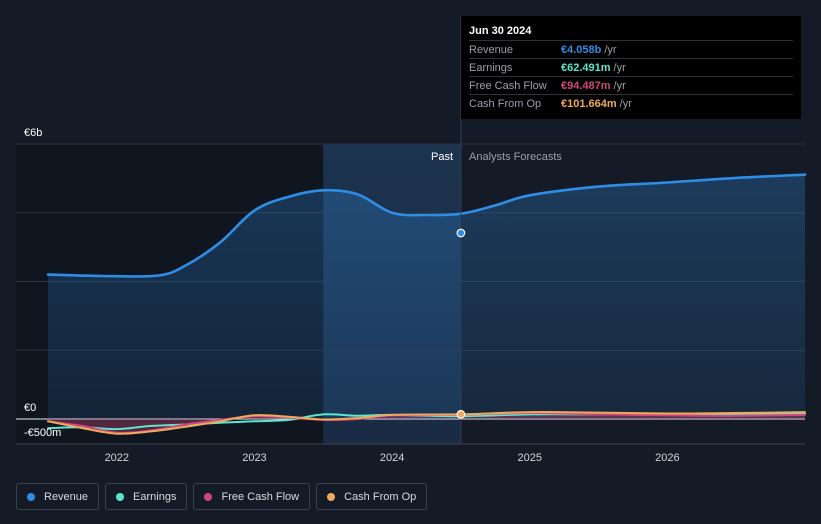  What do you see at coordinates (260, 496) in the screenshot?
I see `legend-label: Free Cash Flow` at bounding box center [260, 496].